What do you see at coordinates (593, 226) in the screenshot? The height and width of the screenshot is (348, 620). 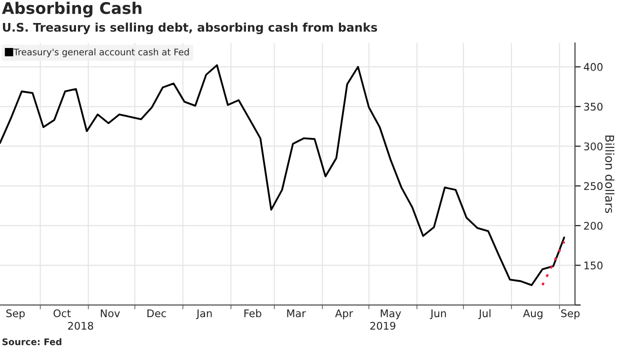 I see `y-tick-label: 200` at bounding box center [593, 226].